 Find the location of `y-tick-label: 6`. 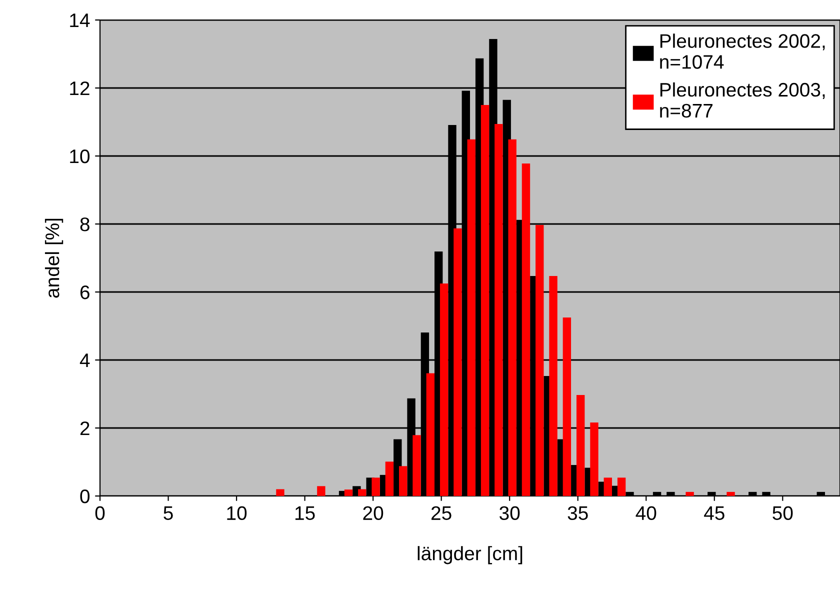

y-tick-label: 6 is located at coordinates (85, 292).